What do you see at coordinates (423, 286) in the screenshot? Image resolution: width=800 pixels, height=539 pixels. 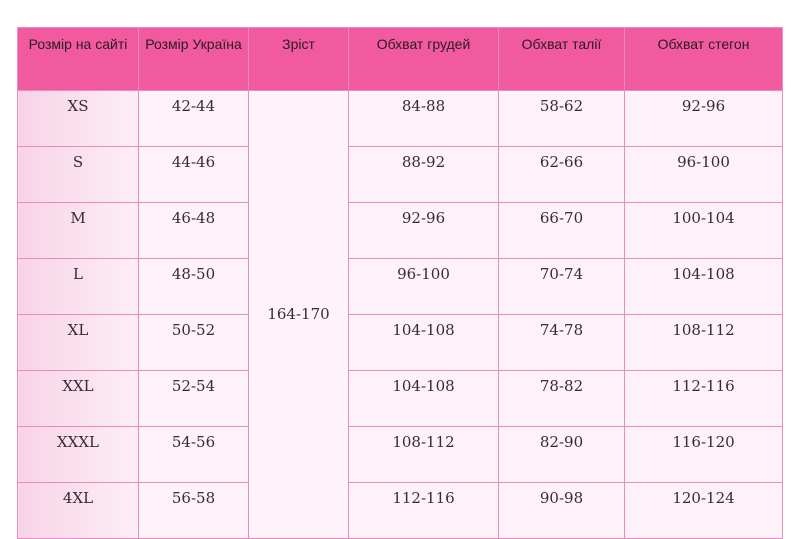 I see `cell-chest: 96-100` at bounding box center [423, 286].